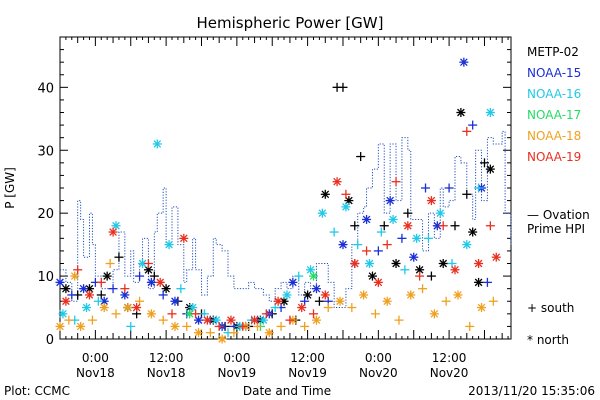  Describe the element at coordinates (290, 23) in the screenshot. I see `chart-title: Hemispheric Power [GW]` at that location.